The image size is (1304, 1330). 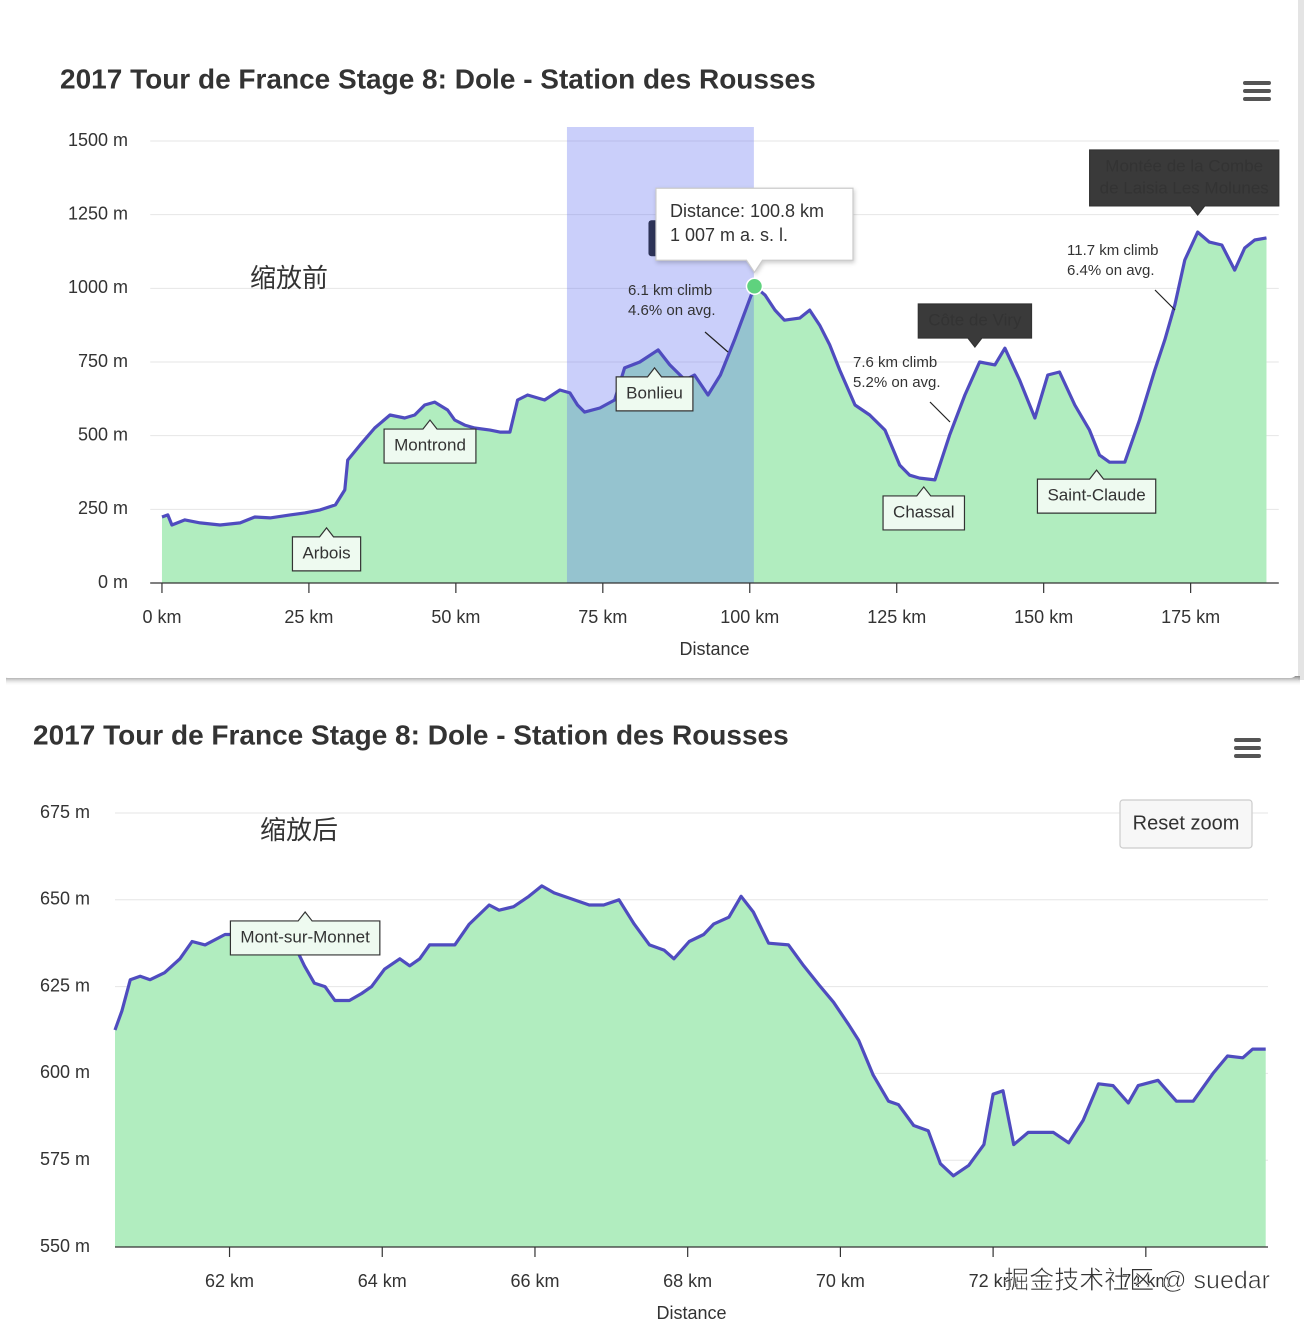 I want to click on zoom-note: 缩放后, so click(x=299, y=830).